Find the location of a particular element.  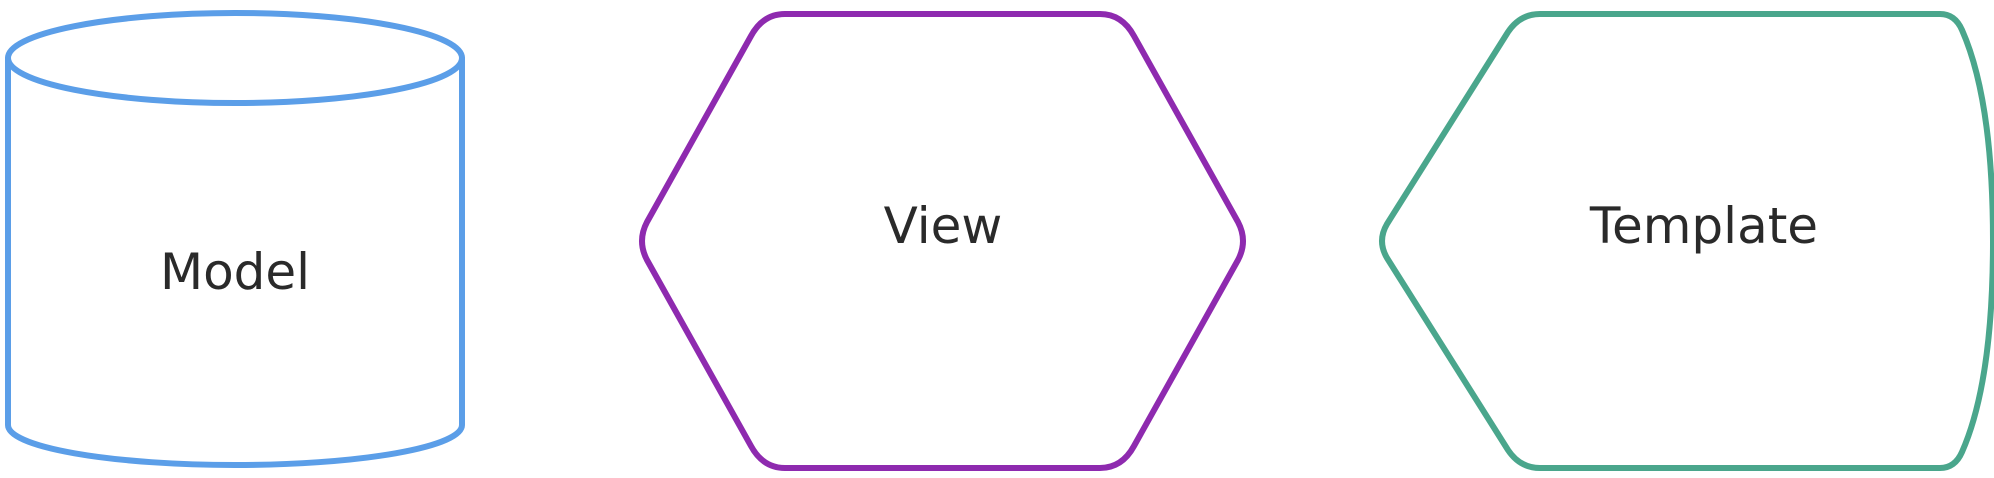

template-label: Template is located at coordinates (1703, 226).